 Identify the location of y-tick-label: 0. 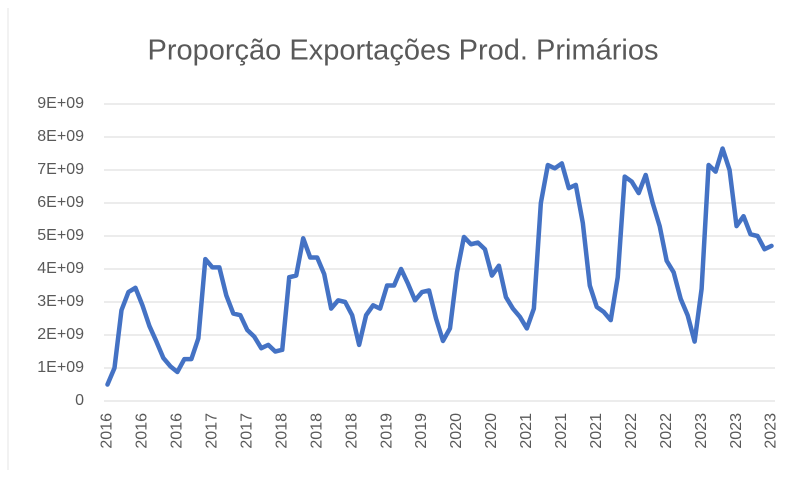
(79, 400).